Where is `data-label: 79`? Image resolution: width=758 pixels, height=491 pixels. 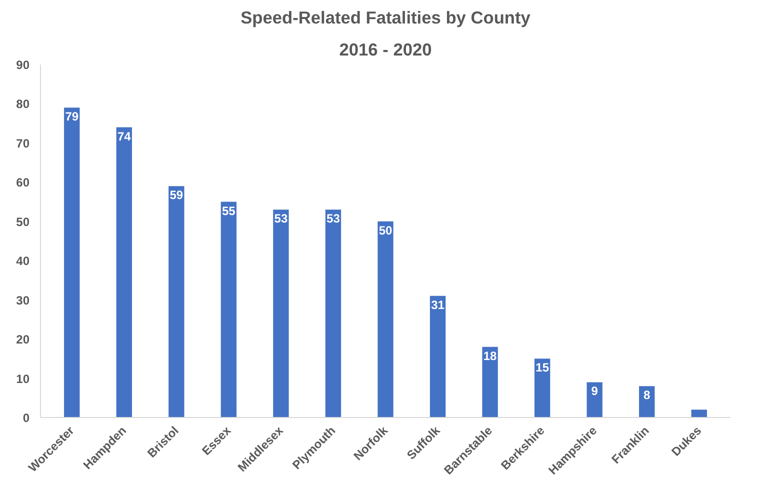 data-label: 79 is located at coordinates (72, 117).